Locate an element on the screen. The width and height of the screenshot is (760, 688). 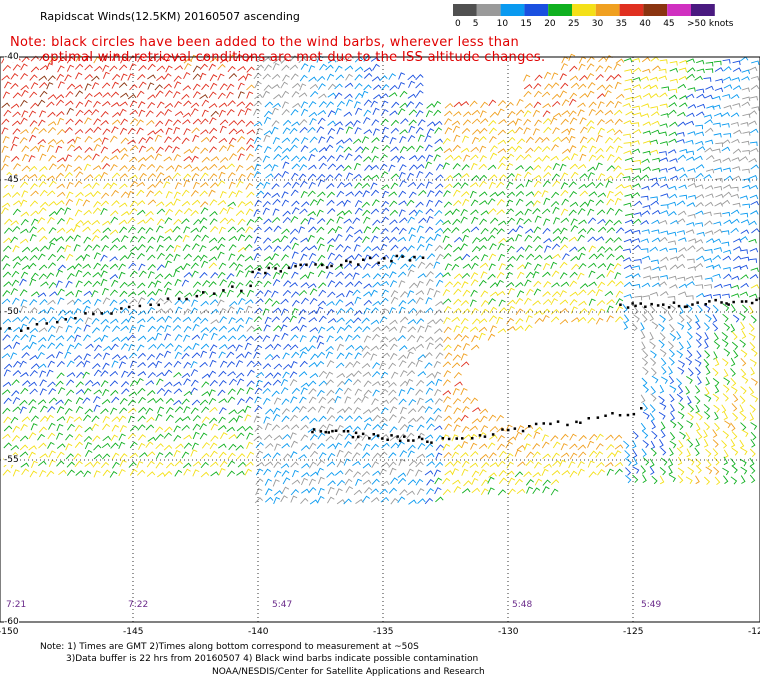
longitude-label: -150 is located at coordinates (9, 632).